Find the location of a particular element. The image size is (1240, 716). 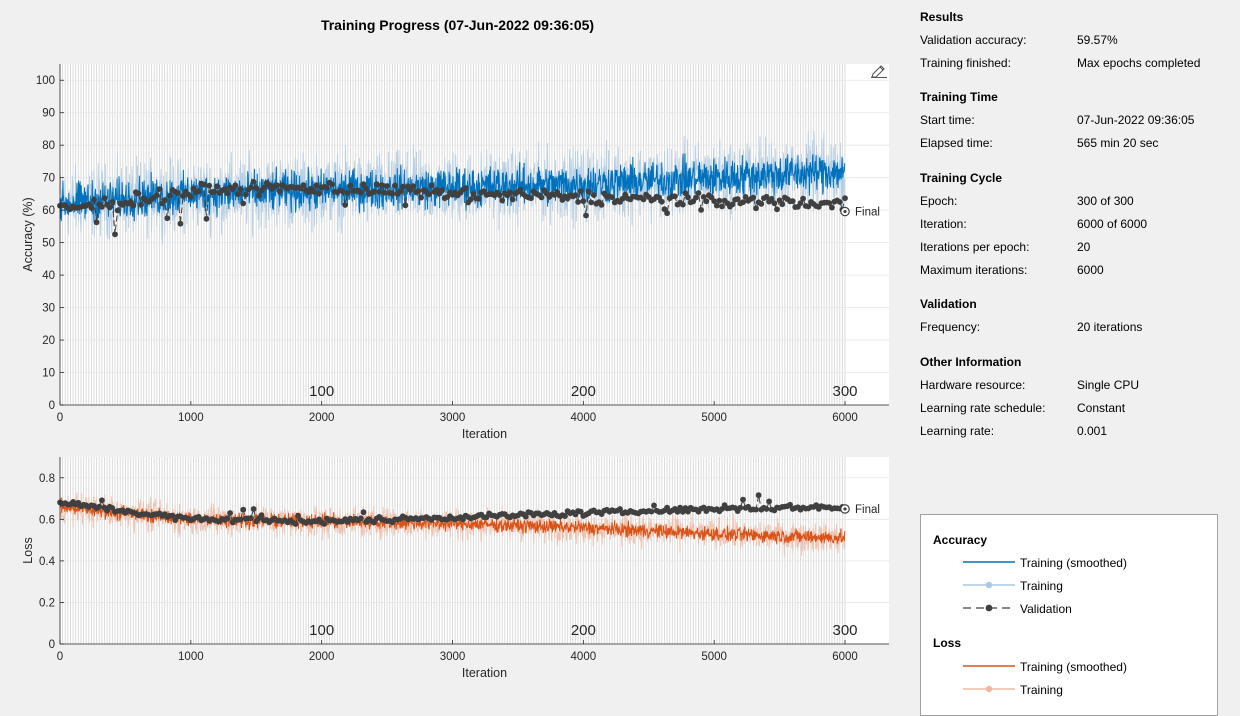

info-value: 6000 is located at coordinates (1090, 270).